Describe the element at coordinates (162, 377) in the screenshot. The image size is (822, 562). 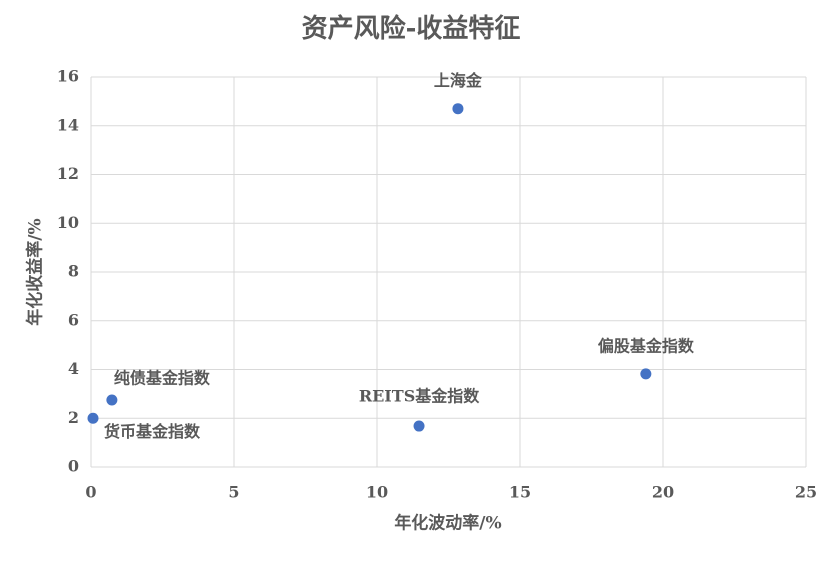
I see `point-label: 纯债基金指数` at that location.